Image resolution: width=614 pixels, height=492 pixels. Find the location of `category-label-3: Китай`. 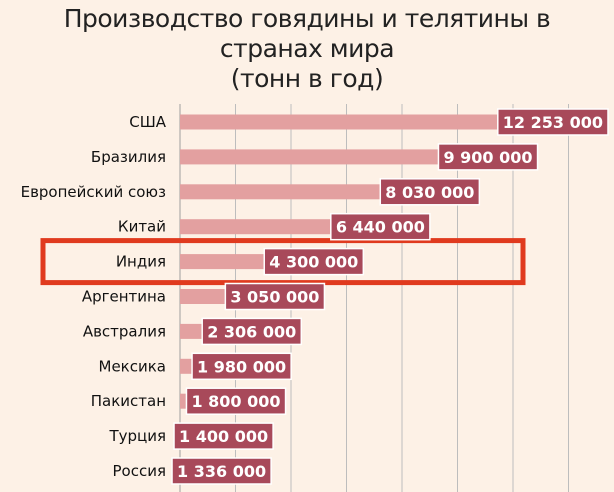

category-label-3: Китай is located at coordinates (142, 227).